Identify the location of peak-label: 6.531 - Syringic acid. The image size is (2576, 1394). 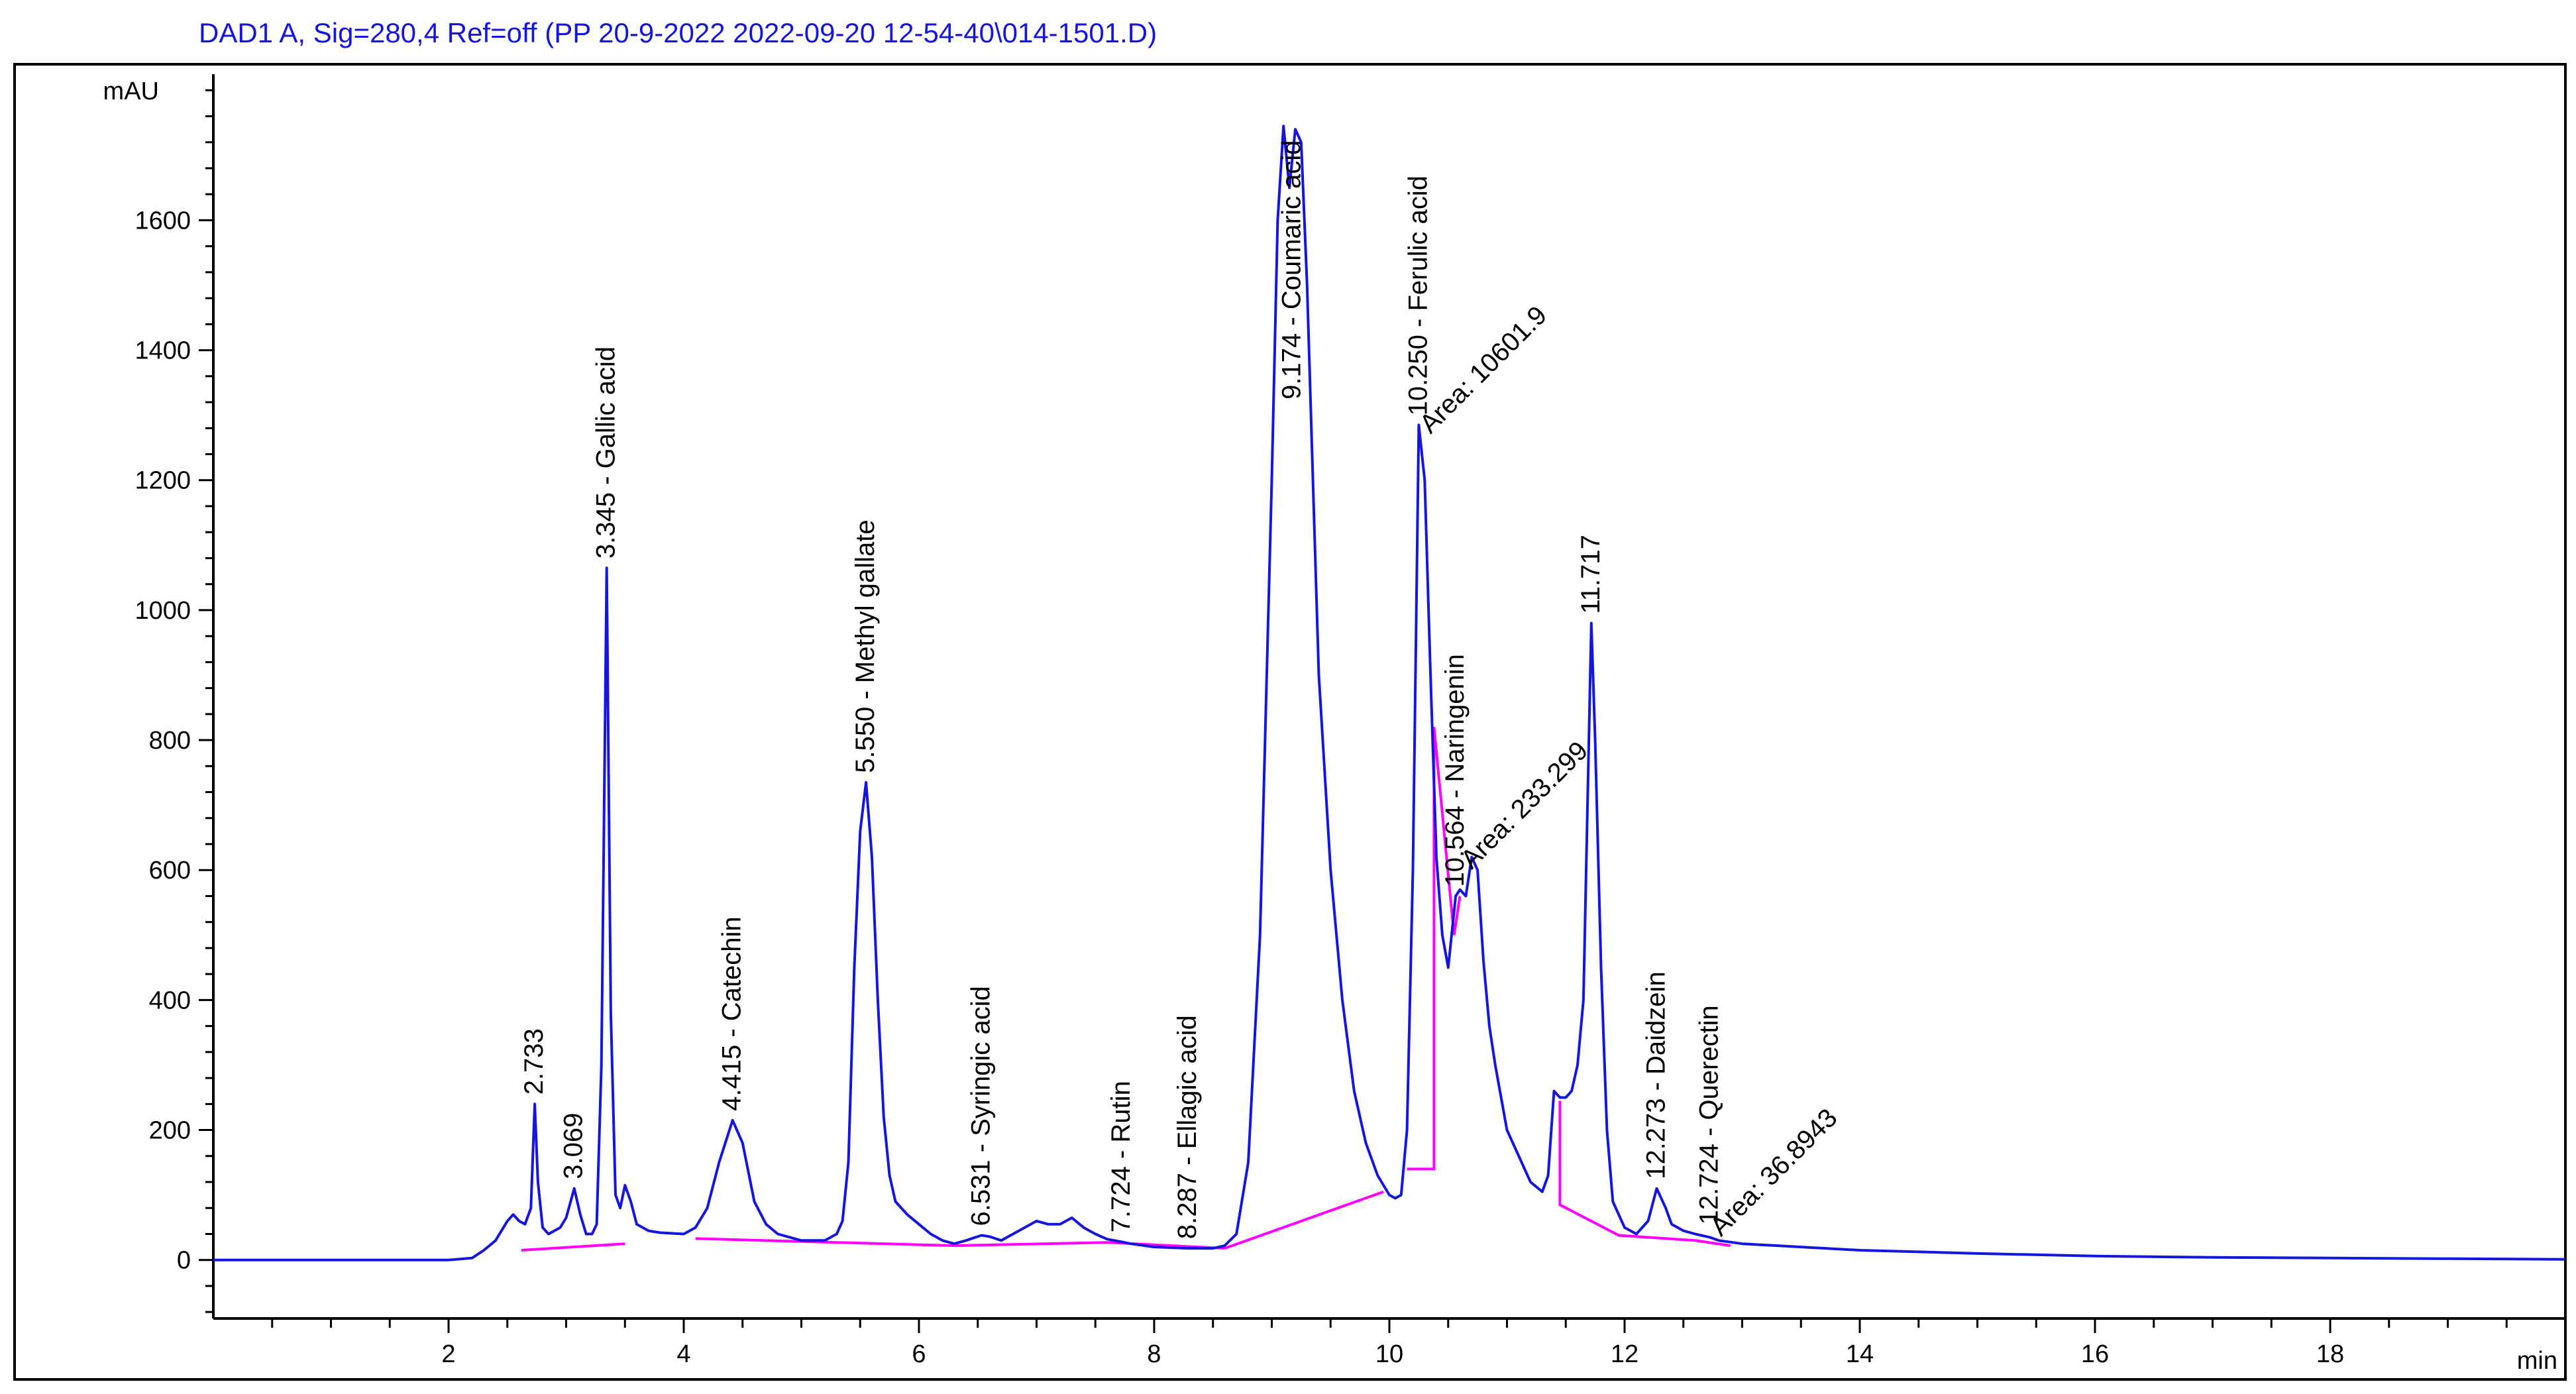
(980, 1106).